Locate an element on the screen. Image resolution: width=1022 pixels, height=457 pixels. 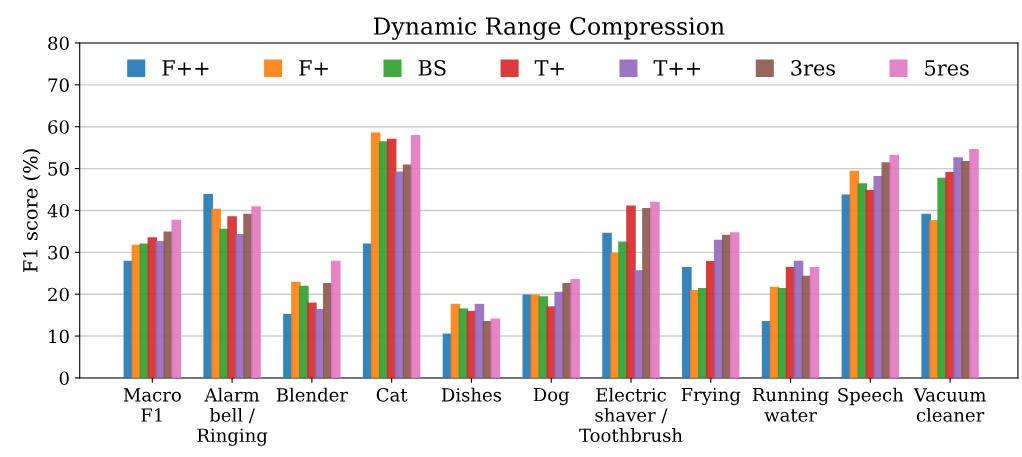
y-tick-label: 20 is located at coordinates (58, 294).